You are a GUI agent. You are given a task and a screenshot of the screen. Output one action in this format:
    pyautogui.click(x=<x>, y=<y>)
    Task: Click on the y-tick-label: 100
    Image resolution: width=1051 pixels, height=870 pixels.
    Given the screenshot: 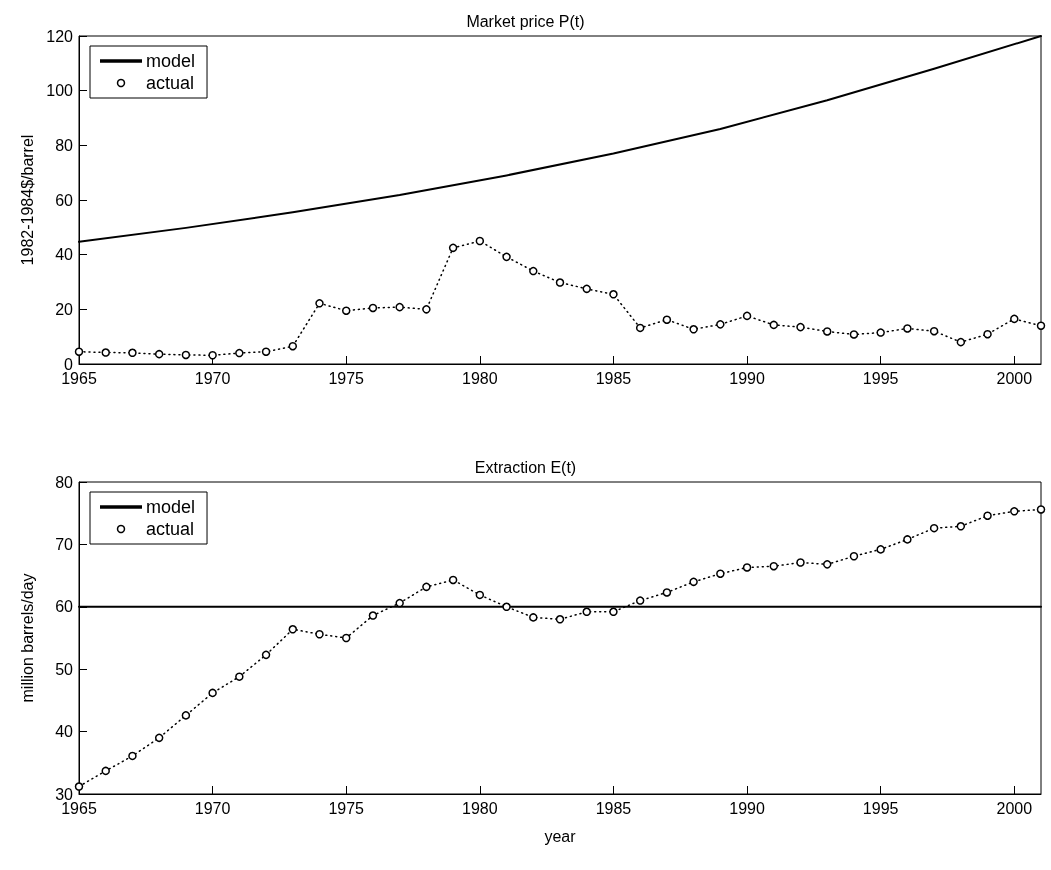 What is the action you would take?
    pyautogui.click(x=60, y=91)
    